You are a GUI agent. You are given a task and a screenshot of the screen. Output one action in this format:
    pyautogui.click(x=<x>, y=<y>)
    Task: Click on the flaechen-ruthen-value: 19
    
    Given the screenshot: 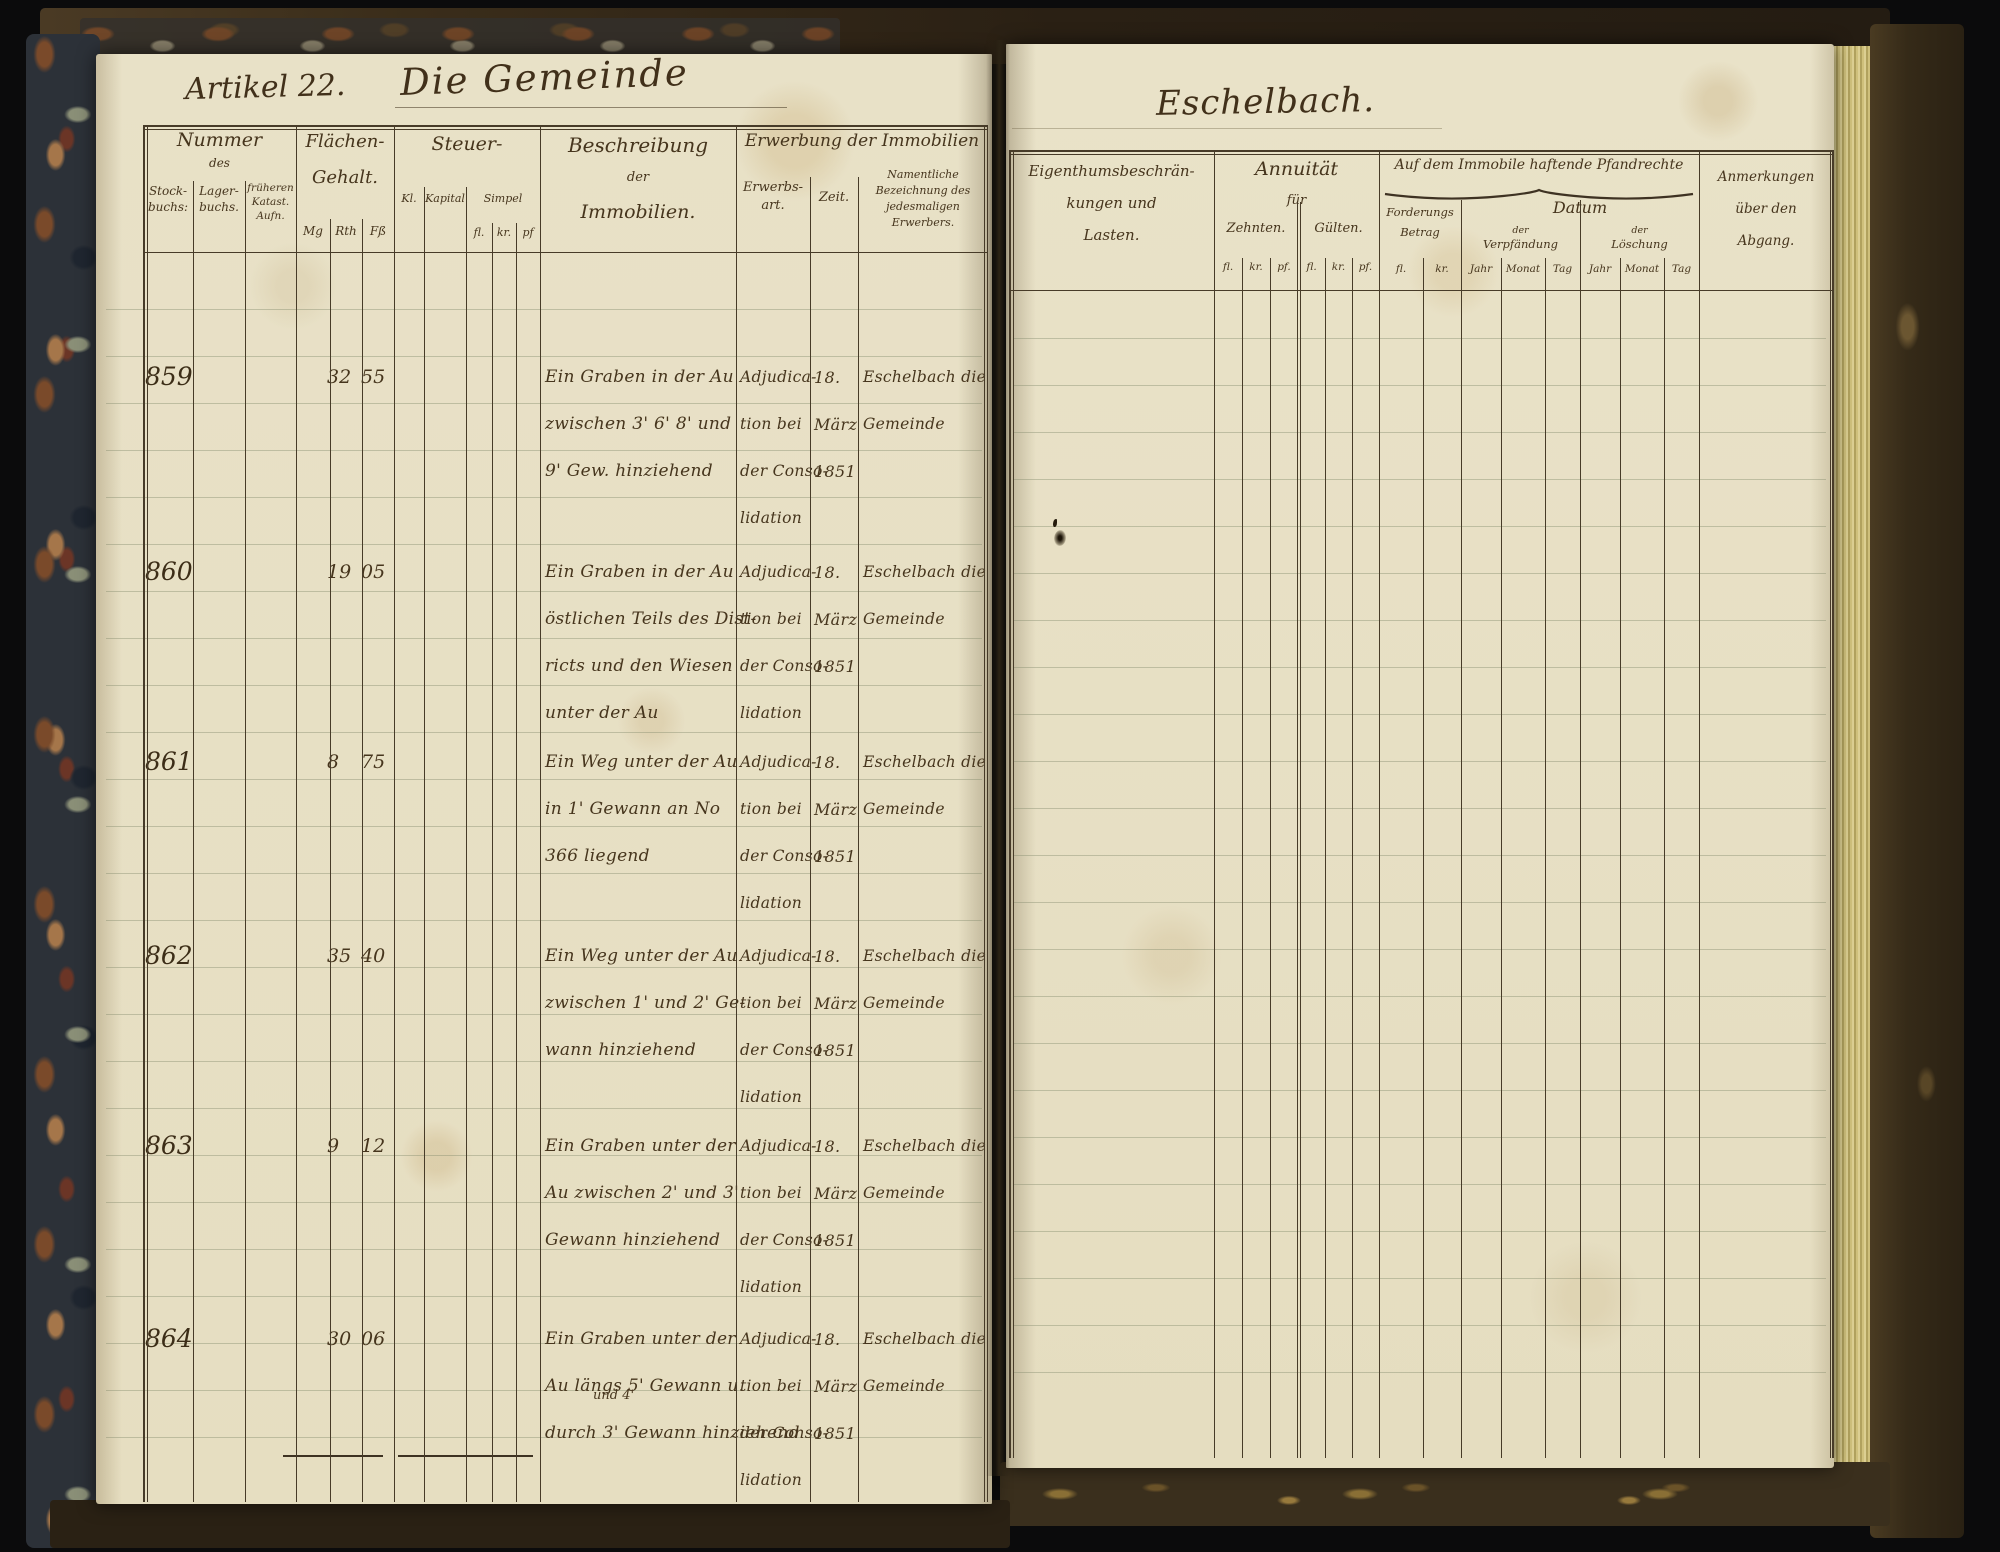 What is the action you would take?
    pyautogui.click(x=339, y=572)
    